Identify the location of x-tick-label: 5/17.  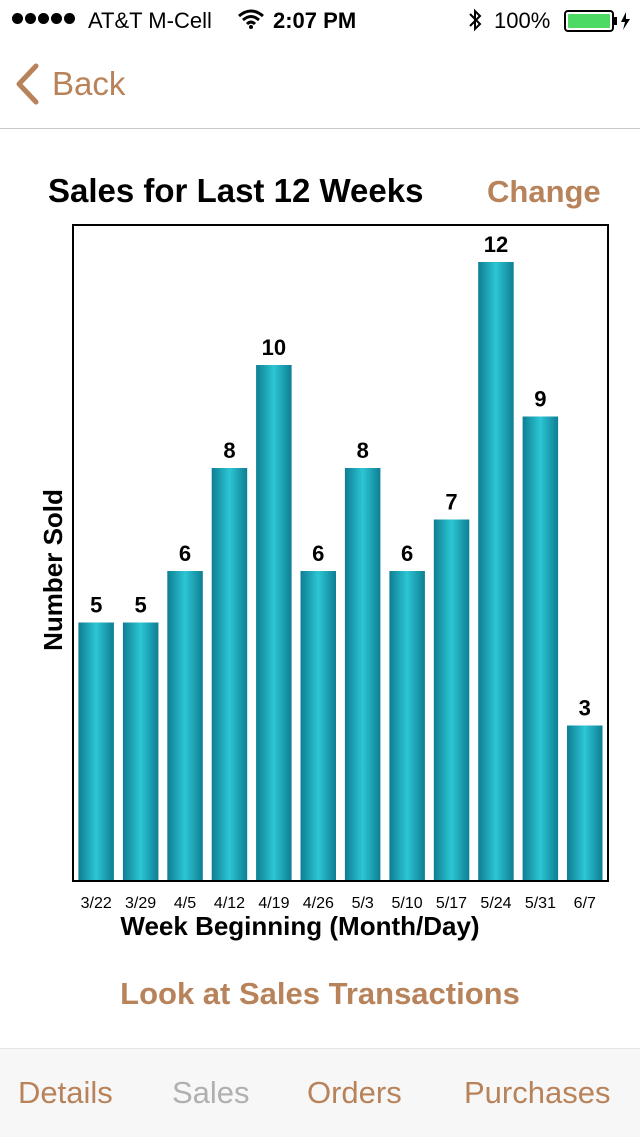
(451, 903).